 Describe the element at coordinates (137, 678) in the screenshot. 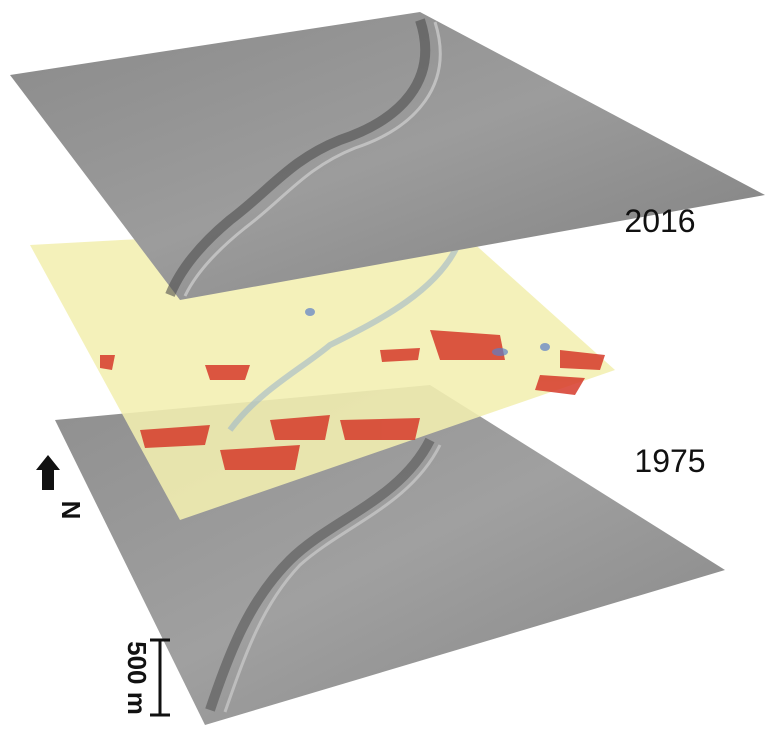

I see `scale-label: 500 m` at that location.